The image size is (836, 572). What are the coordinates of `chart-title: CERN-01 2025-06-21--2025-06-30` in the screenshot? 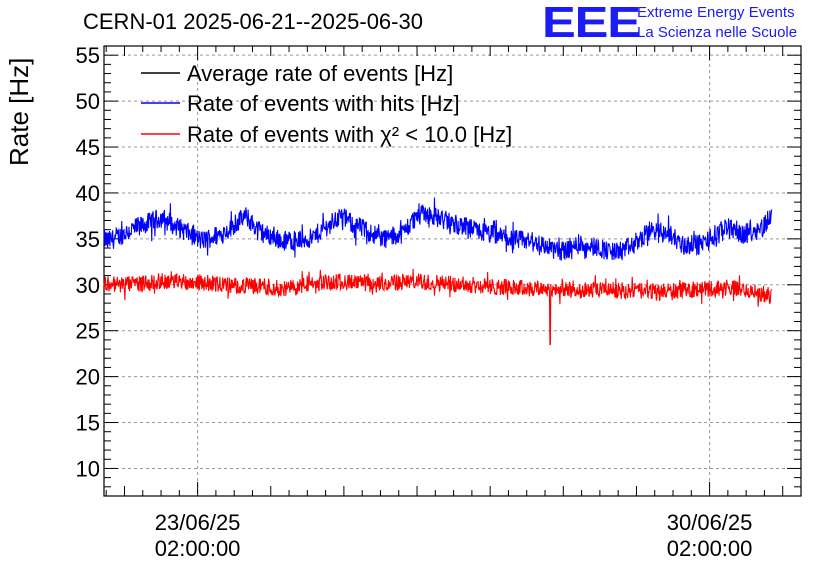 It's located at (253, 21).